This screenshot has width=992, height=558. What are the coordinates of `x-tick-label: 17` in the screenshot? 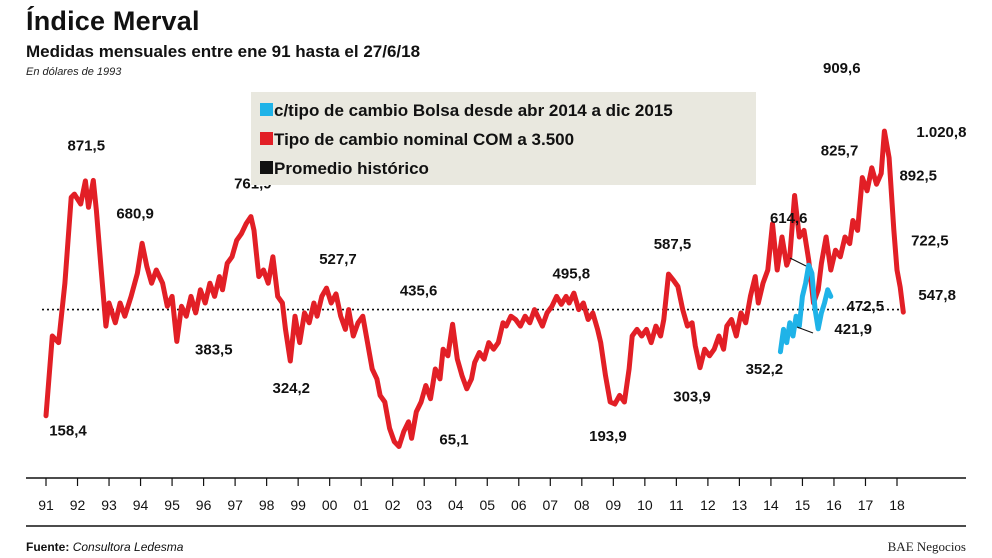 It's located at (866, 505).